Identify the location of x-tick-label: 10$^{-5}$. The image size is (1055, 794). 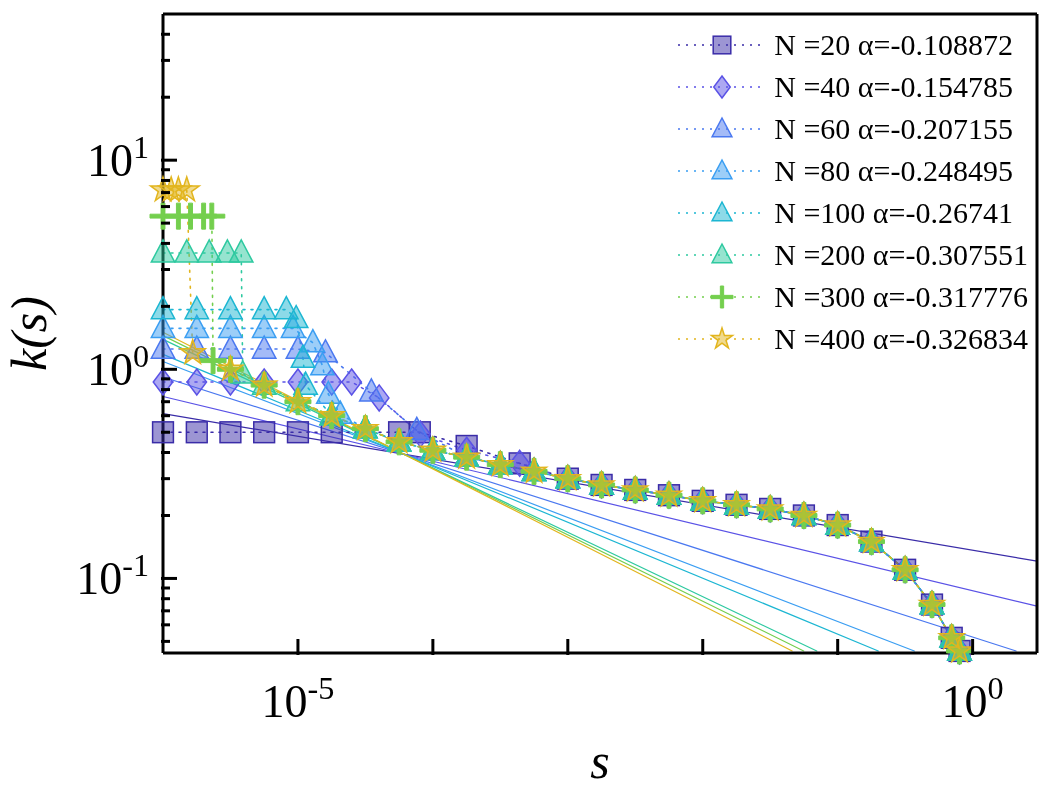
(298, 698).